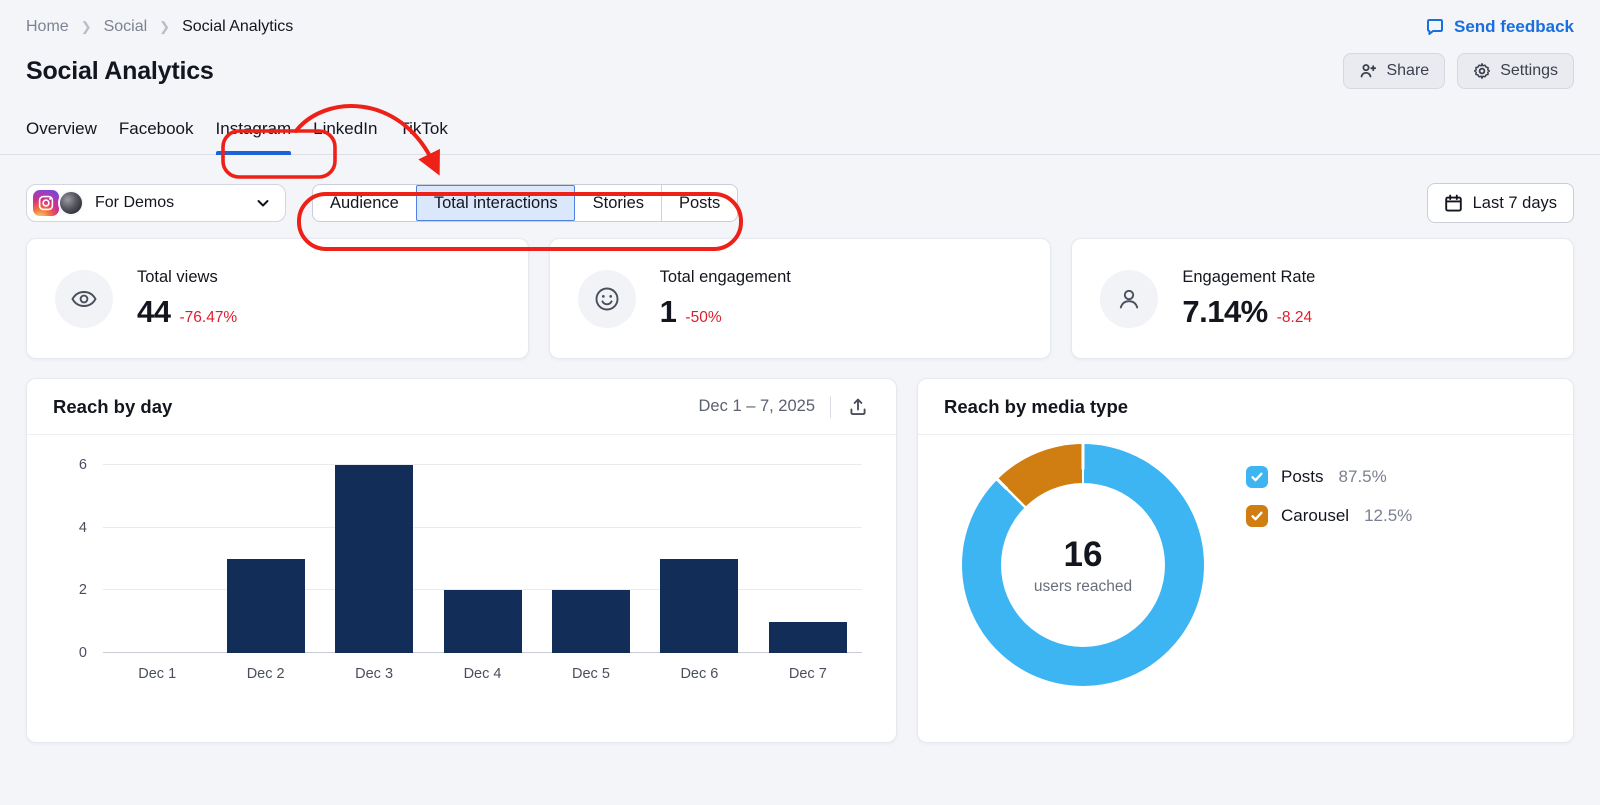 The width and height of the screenshot is (1600, 805). Describe the element at coordinates (668, 311) in the screenshot. I see `kpi-value: 1` at that location.